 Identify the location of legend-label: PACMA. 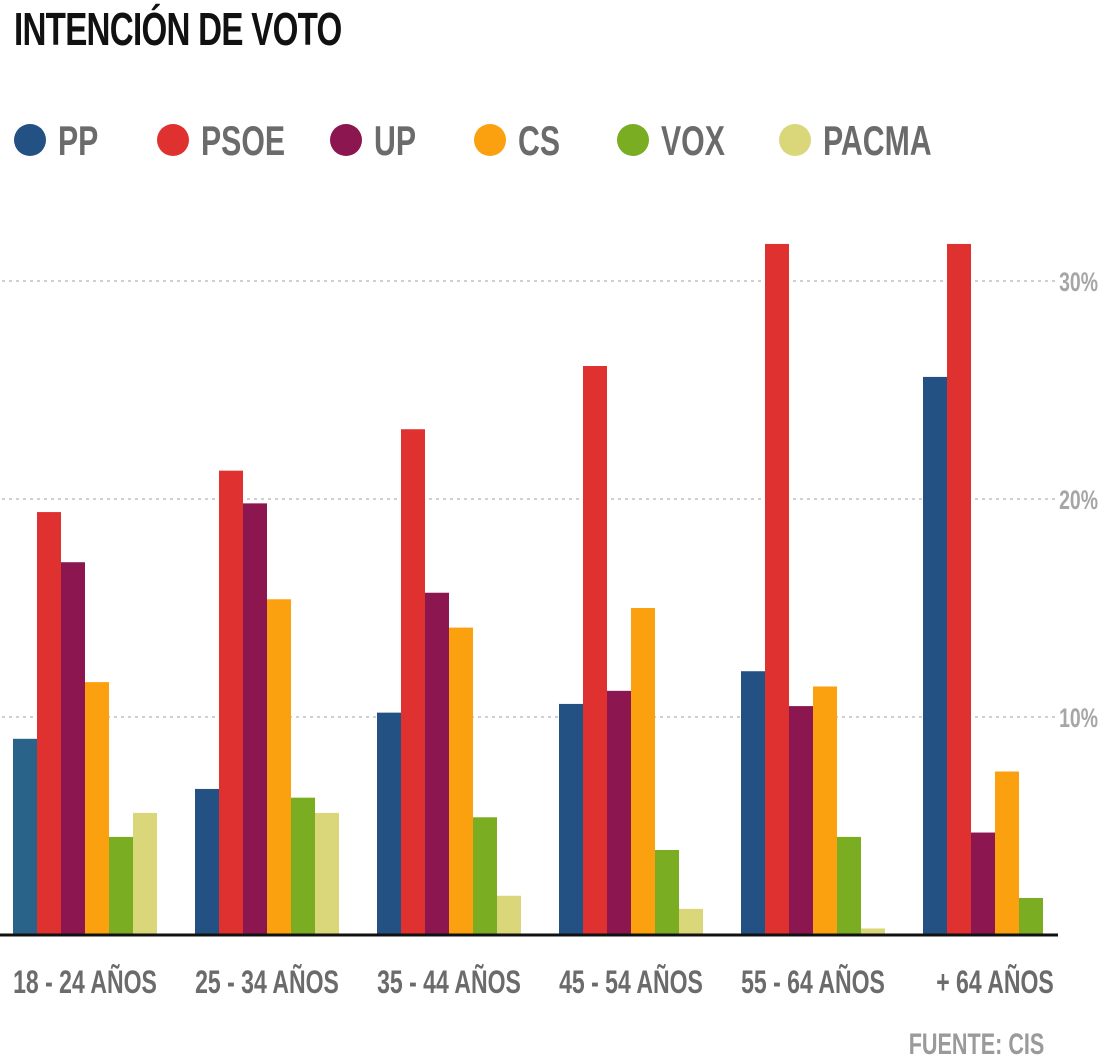
(877, 140).